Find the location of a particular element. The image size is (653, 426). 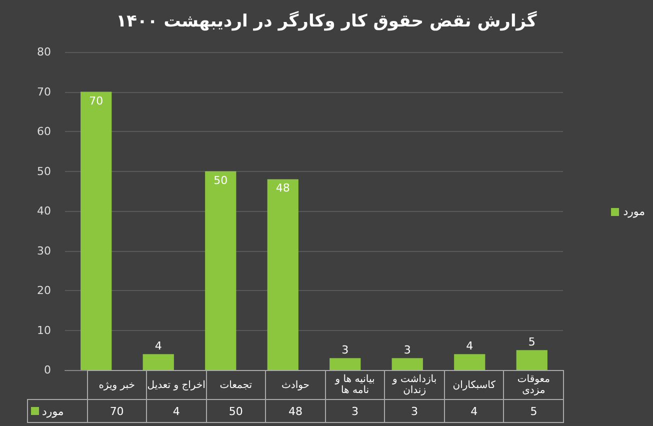

chart-title: گزارش نقض حقوق کار وکارگر در اردیبهشت ۱۴۰۰ is located at coordinates (326, 21).